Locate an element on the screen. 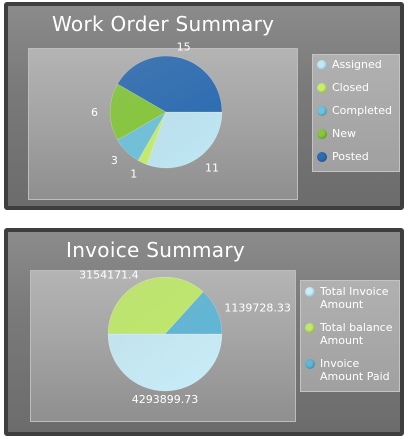 This screenshot has height=439, width=411. legend-swatch-total-balance-amount is located at coordinates (310, 328).